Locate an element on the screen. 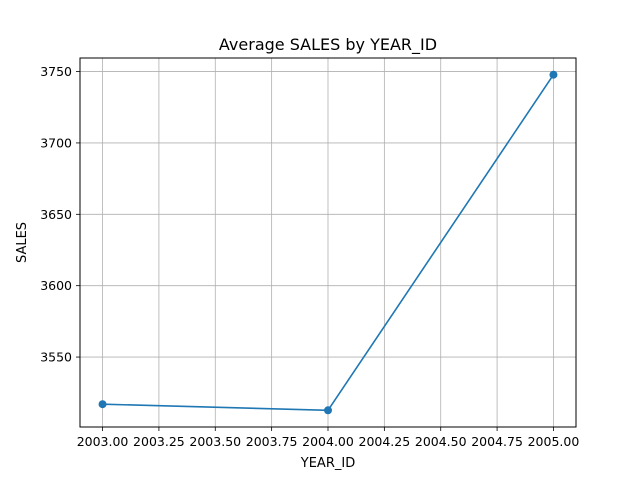 This screenshot has height=480, width=640. y-tick-label: 3550 is located at coordinates (56, 357).